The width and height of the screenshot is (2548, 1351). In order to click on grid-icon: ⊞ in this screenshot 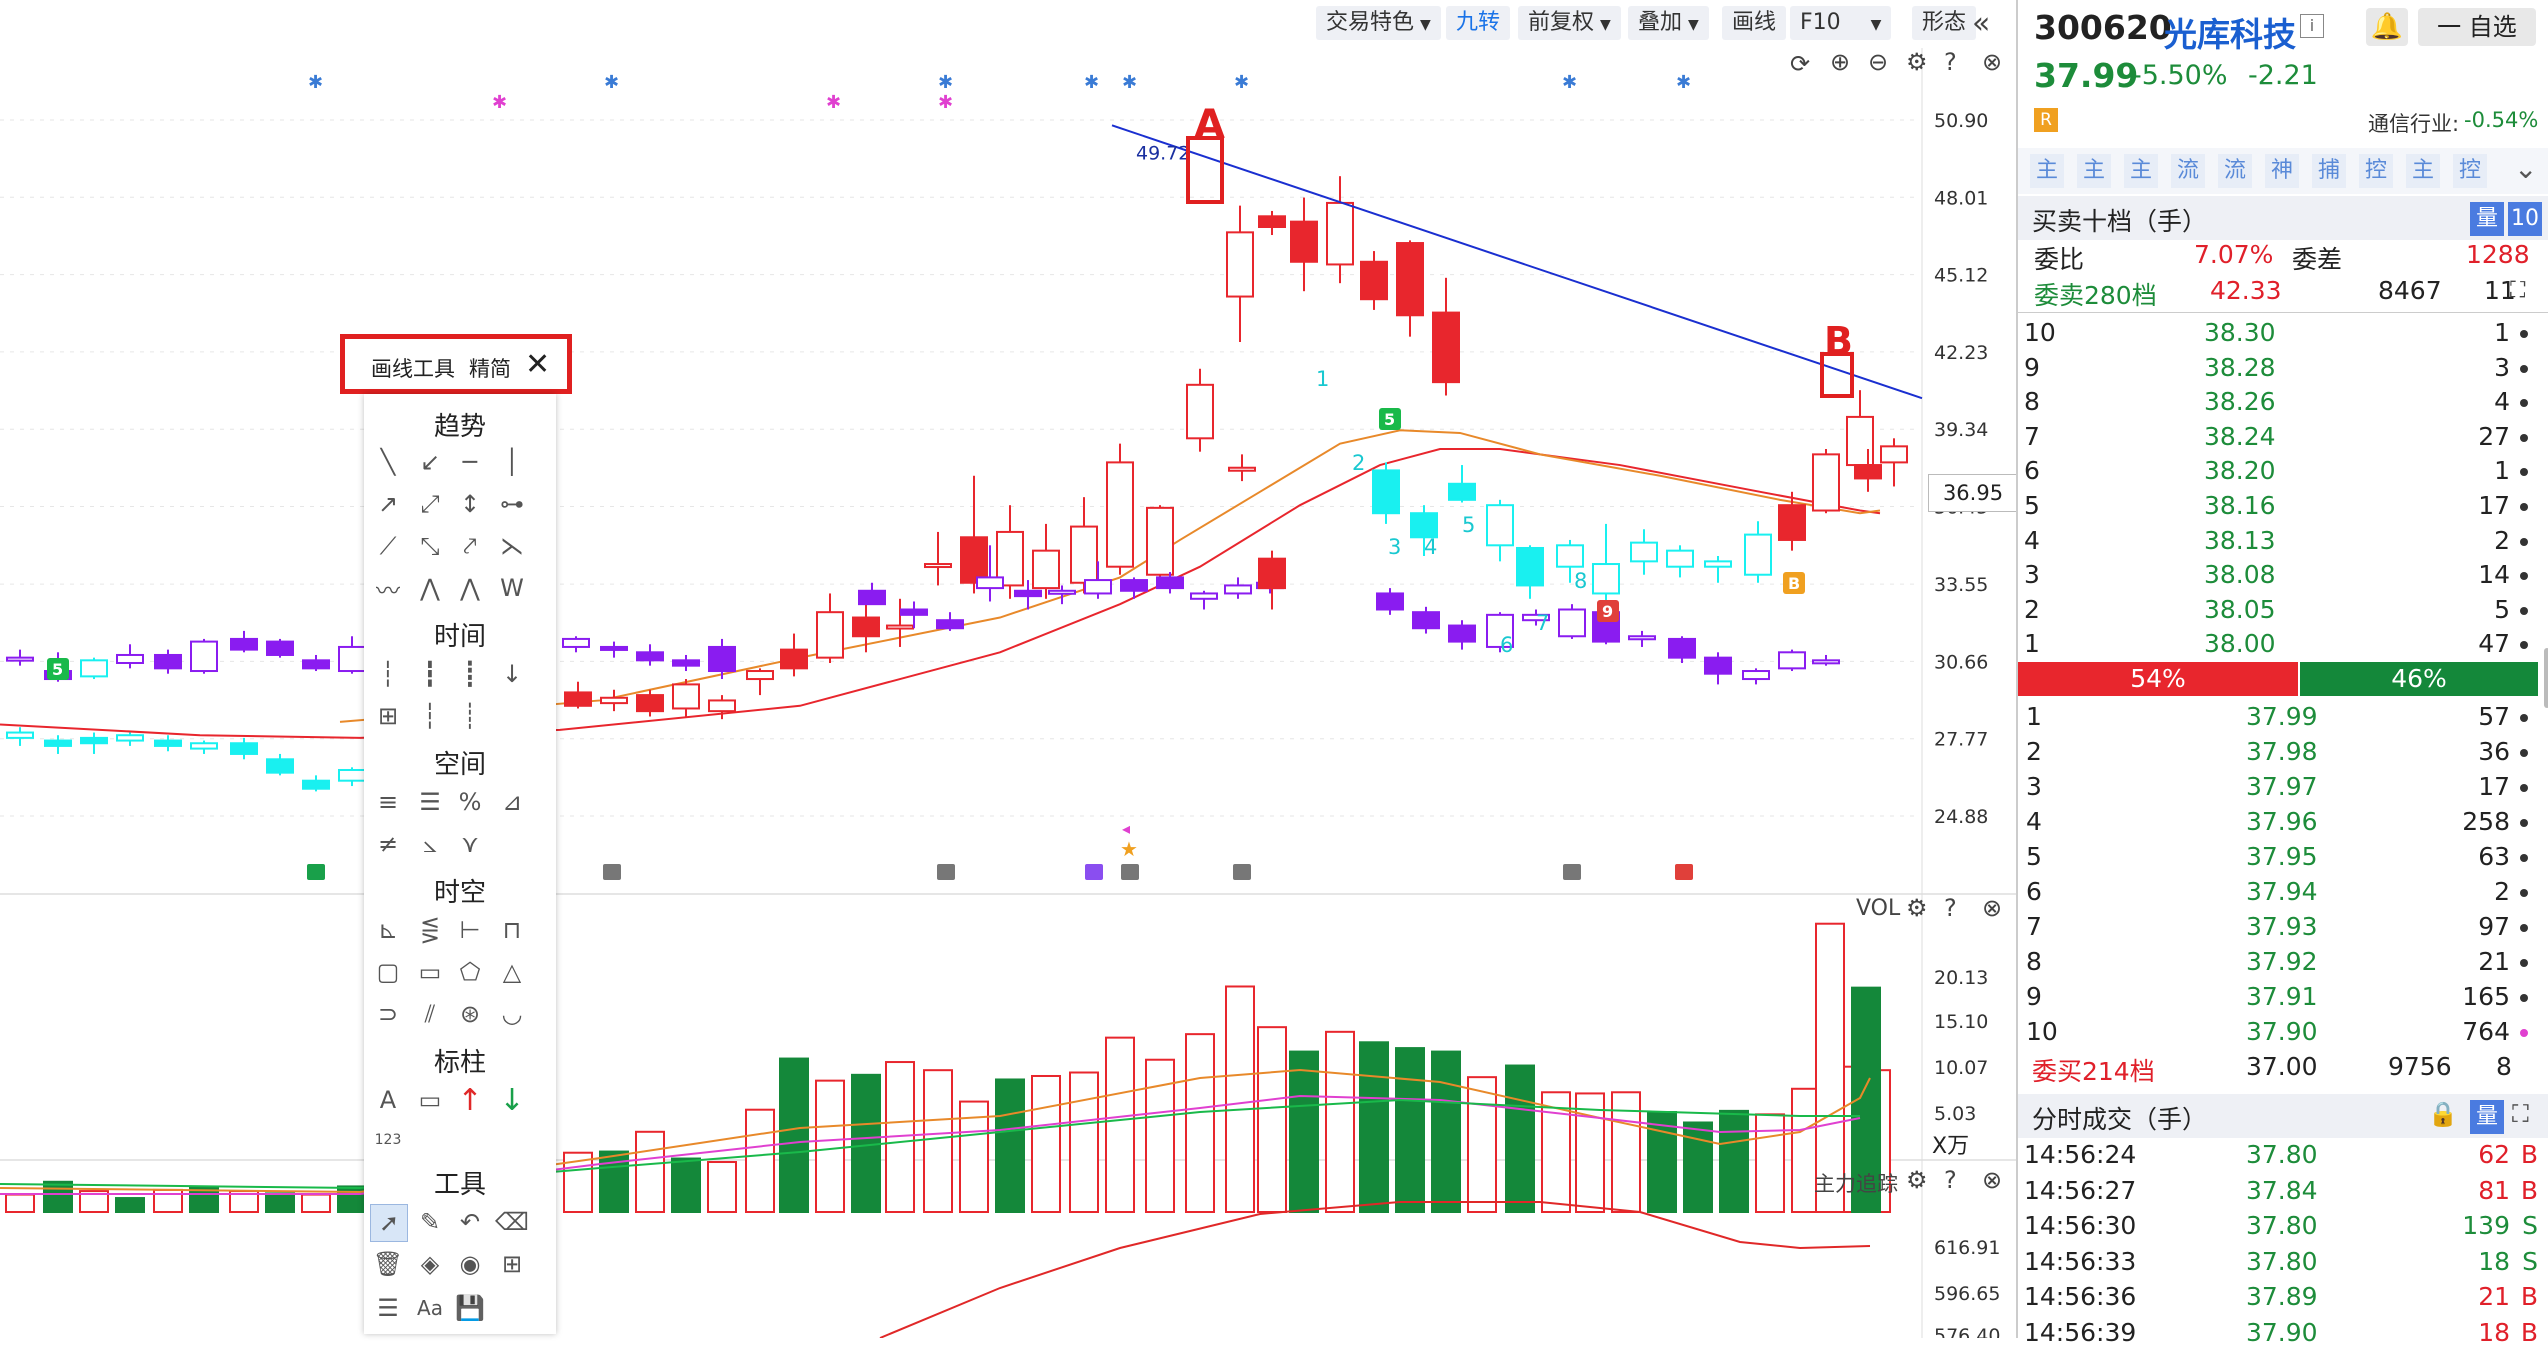, I will do `click(512, 1264)`.